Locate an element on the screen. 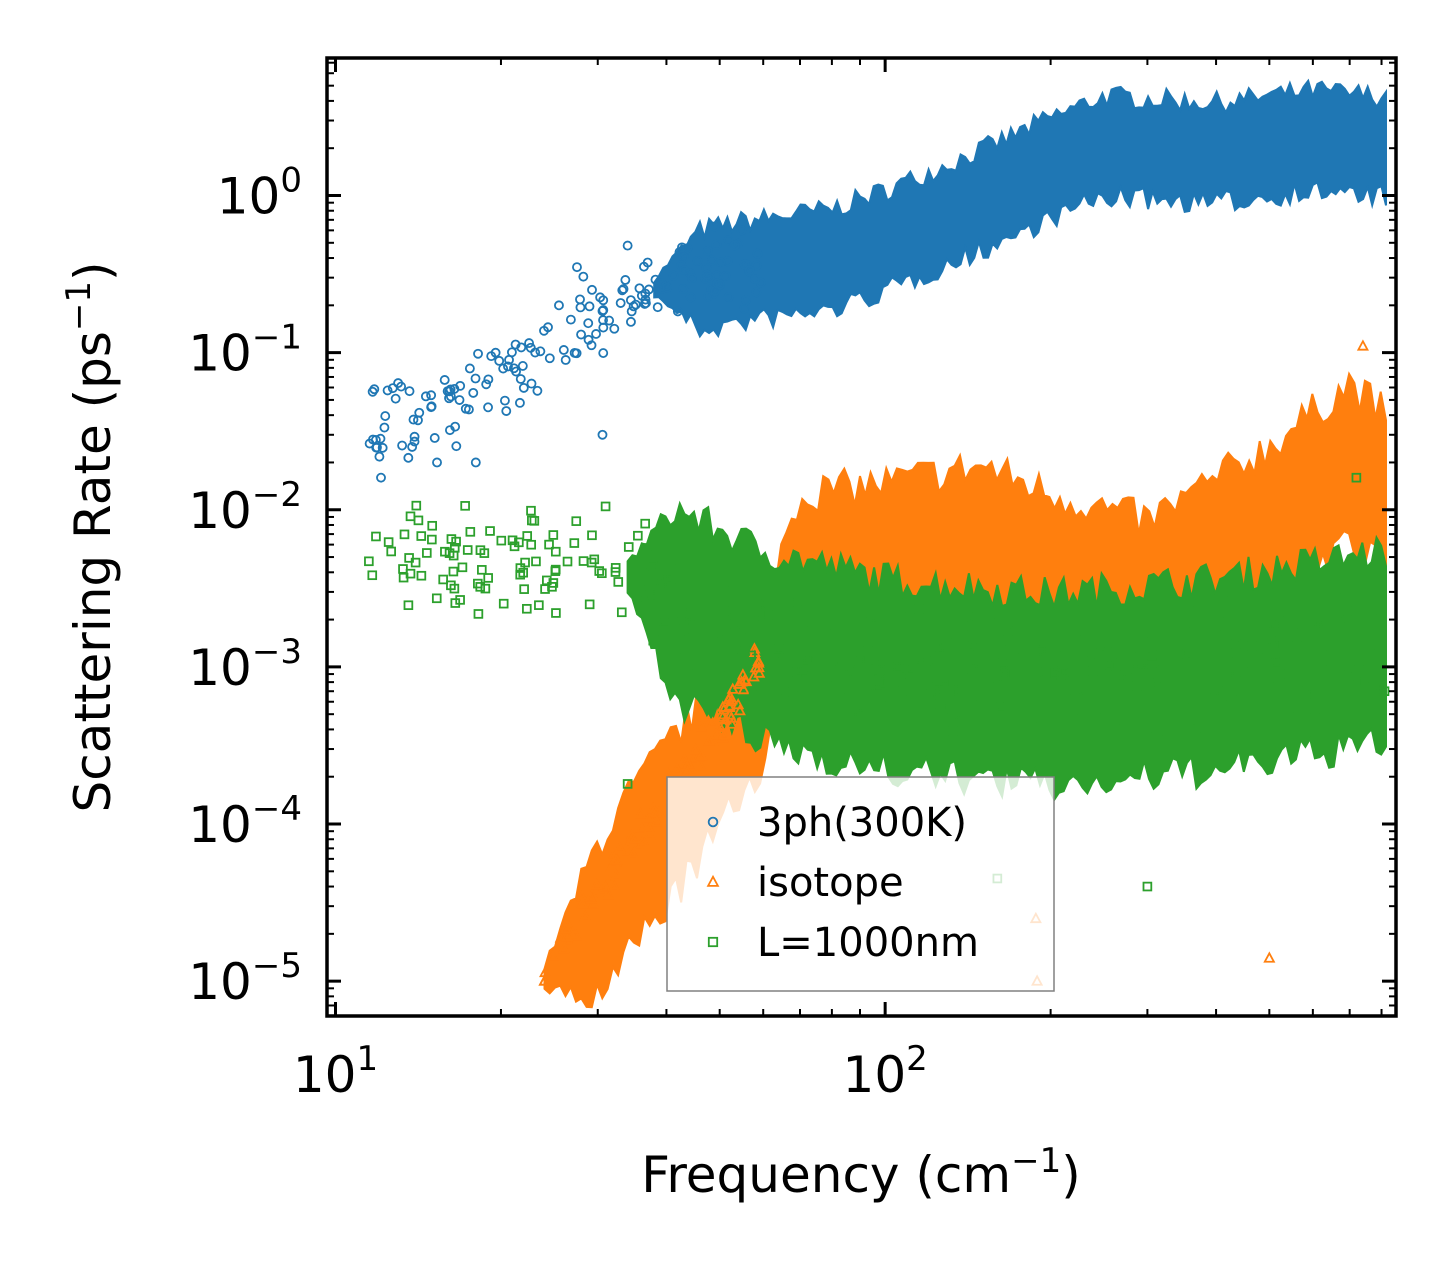  legend-label: 3ph(300K) is located at coordinates (862, 823).